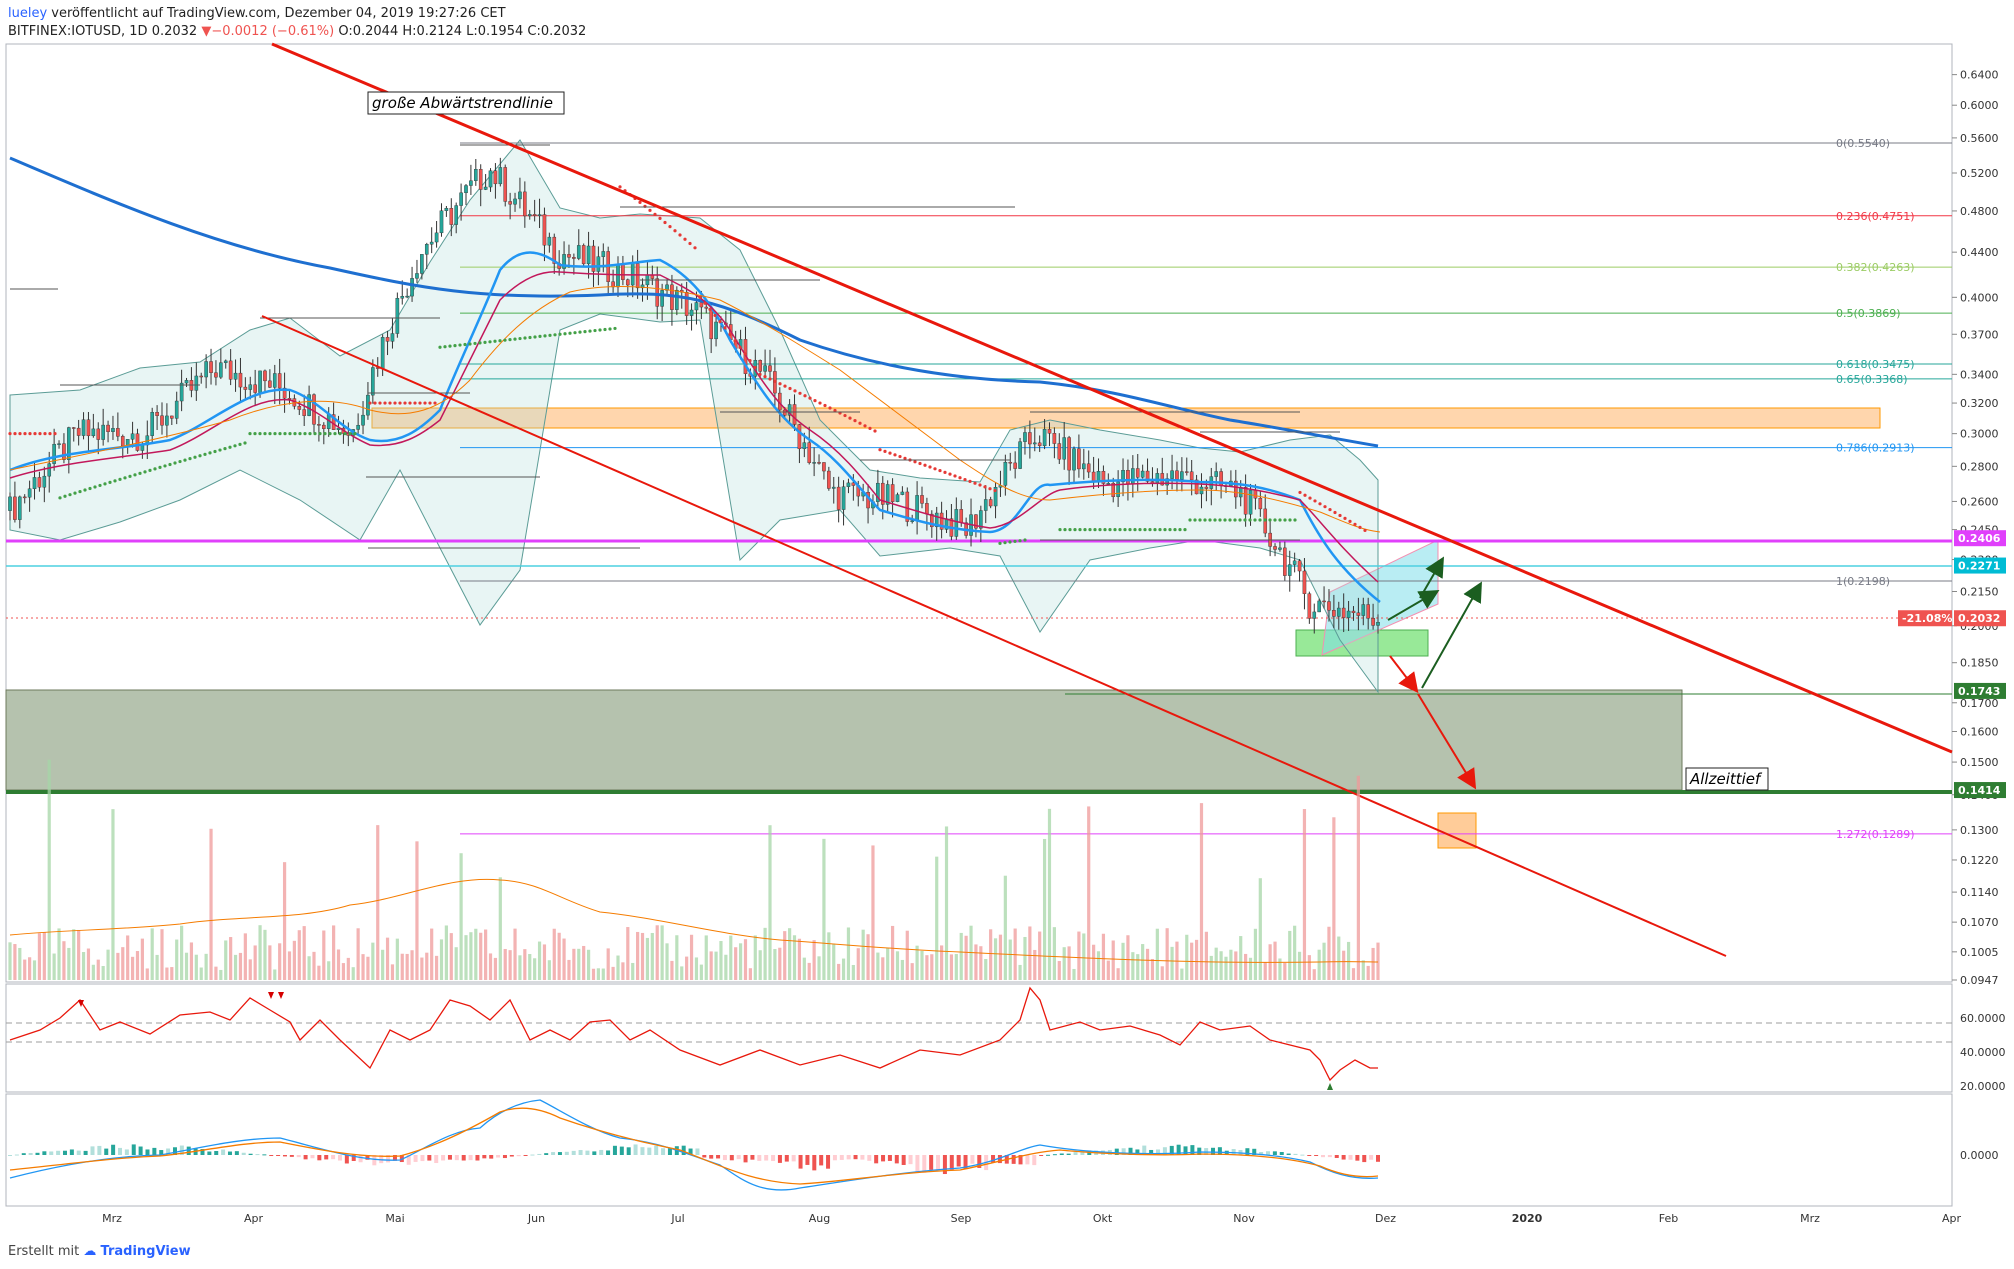 The image size is (2014, 1269). I want to click on fib-level-label: 0(0.5540), so click(1863, 143).